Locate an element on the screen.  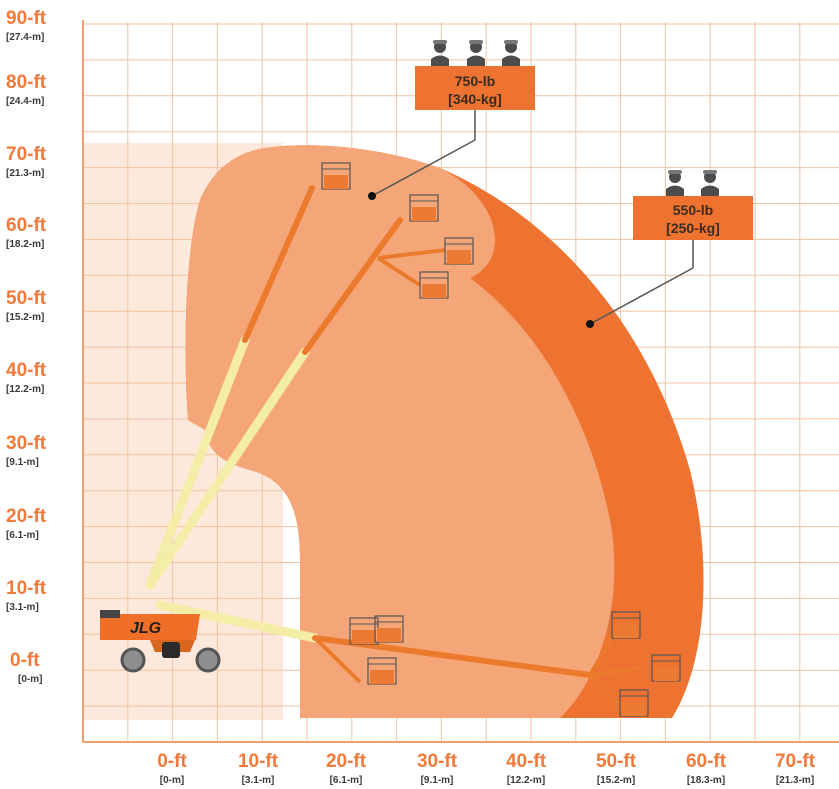
x-label-m: [0-m] is located at coordinates (172, 780).